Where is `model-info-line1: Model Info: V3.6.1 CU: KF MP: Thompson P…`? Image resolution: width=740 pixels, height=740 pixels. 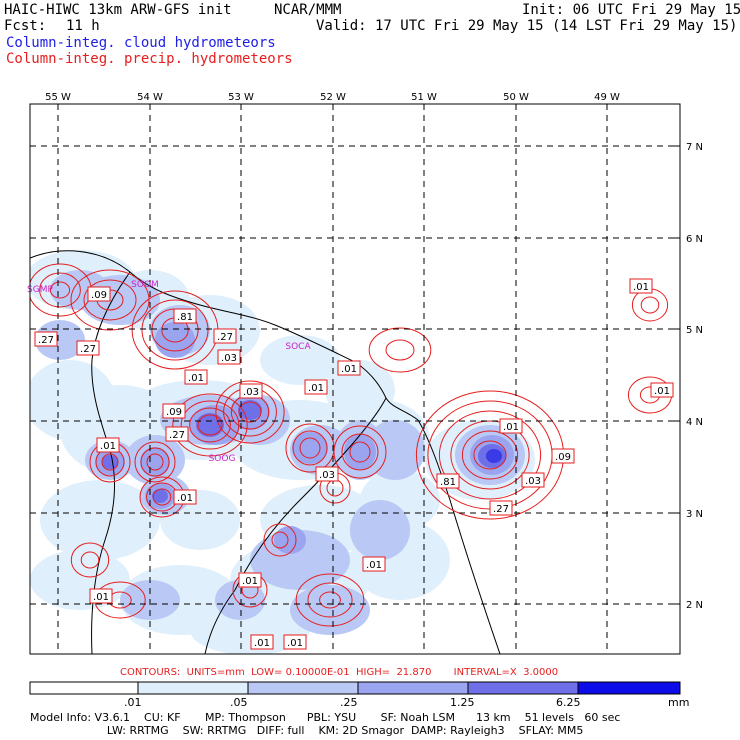
model-info-line1: Model Info: V3.6.1 CU: KF MP: Thompson P… is located at coordinates (325, 717).